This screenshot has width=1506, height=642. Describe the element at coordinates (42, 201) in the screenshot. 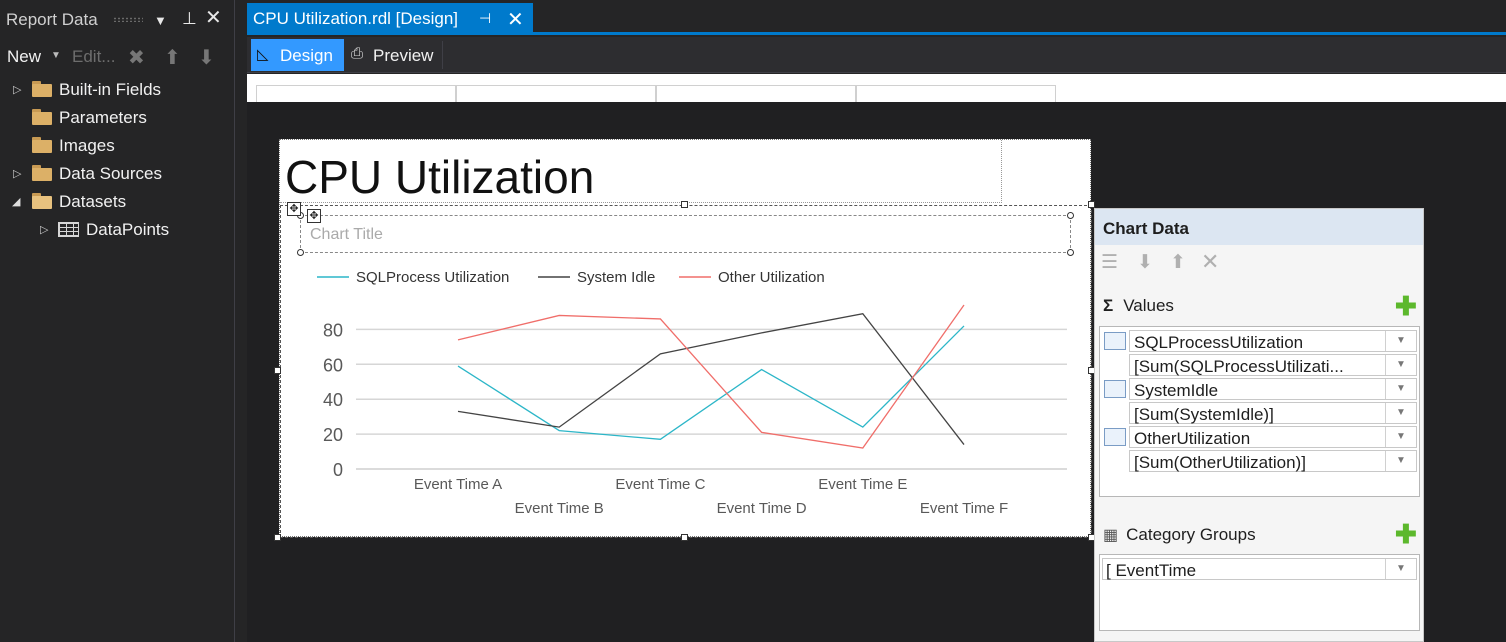

I see `open-folder-icon` at that location.